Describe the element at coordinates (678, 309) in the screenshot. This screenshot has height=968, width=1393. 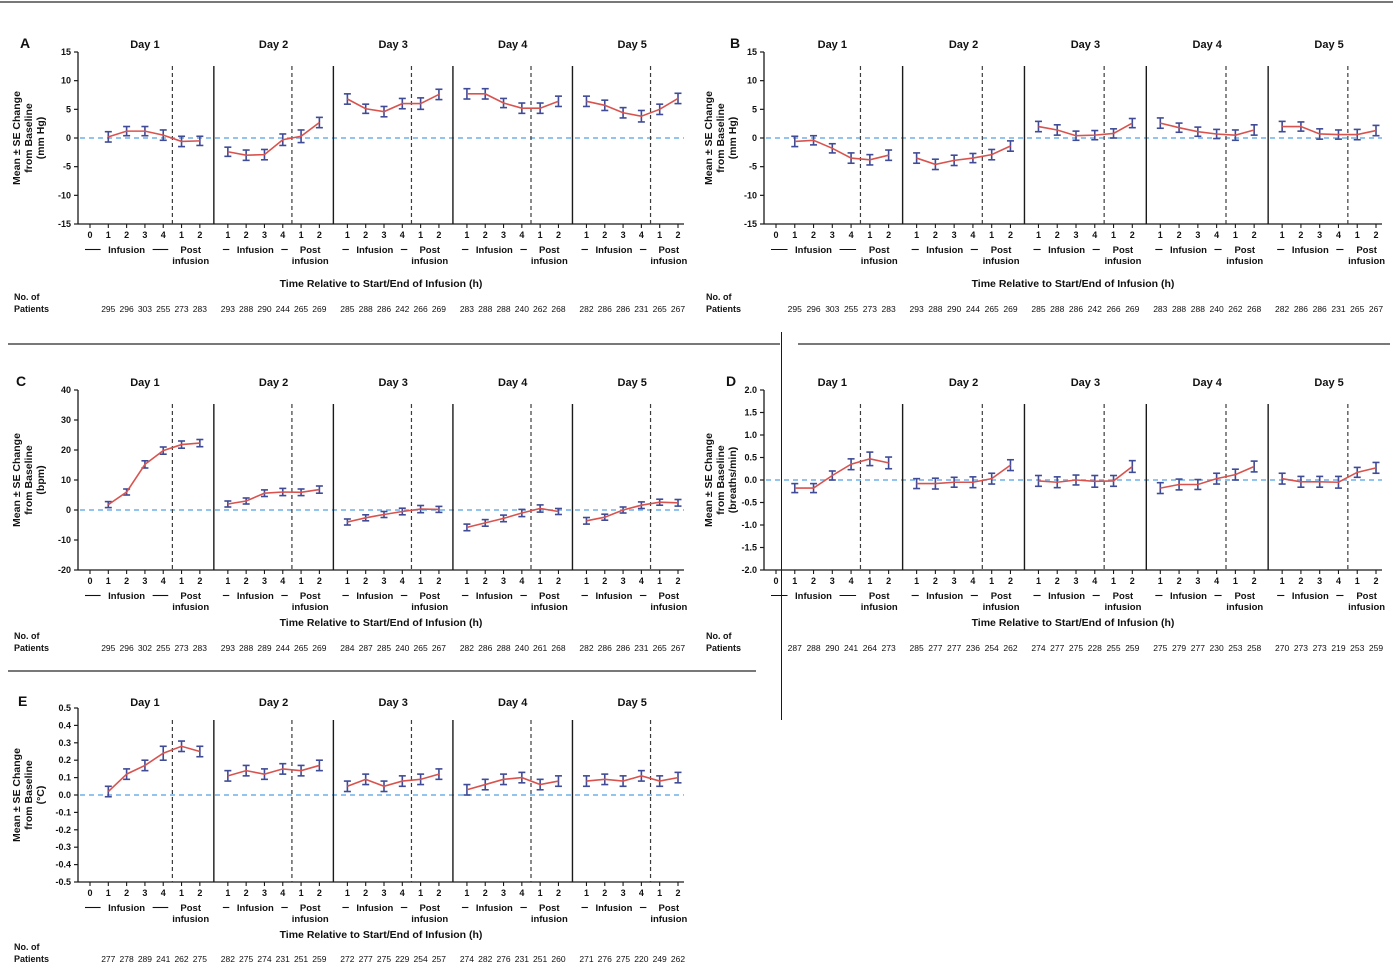
I see `patient-count: 267` at that location.